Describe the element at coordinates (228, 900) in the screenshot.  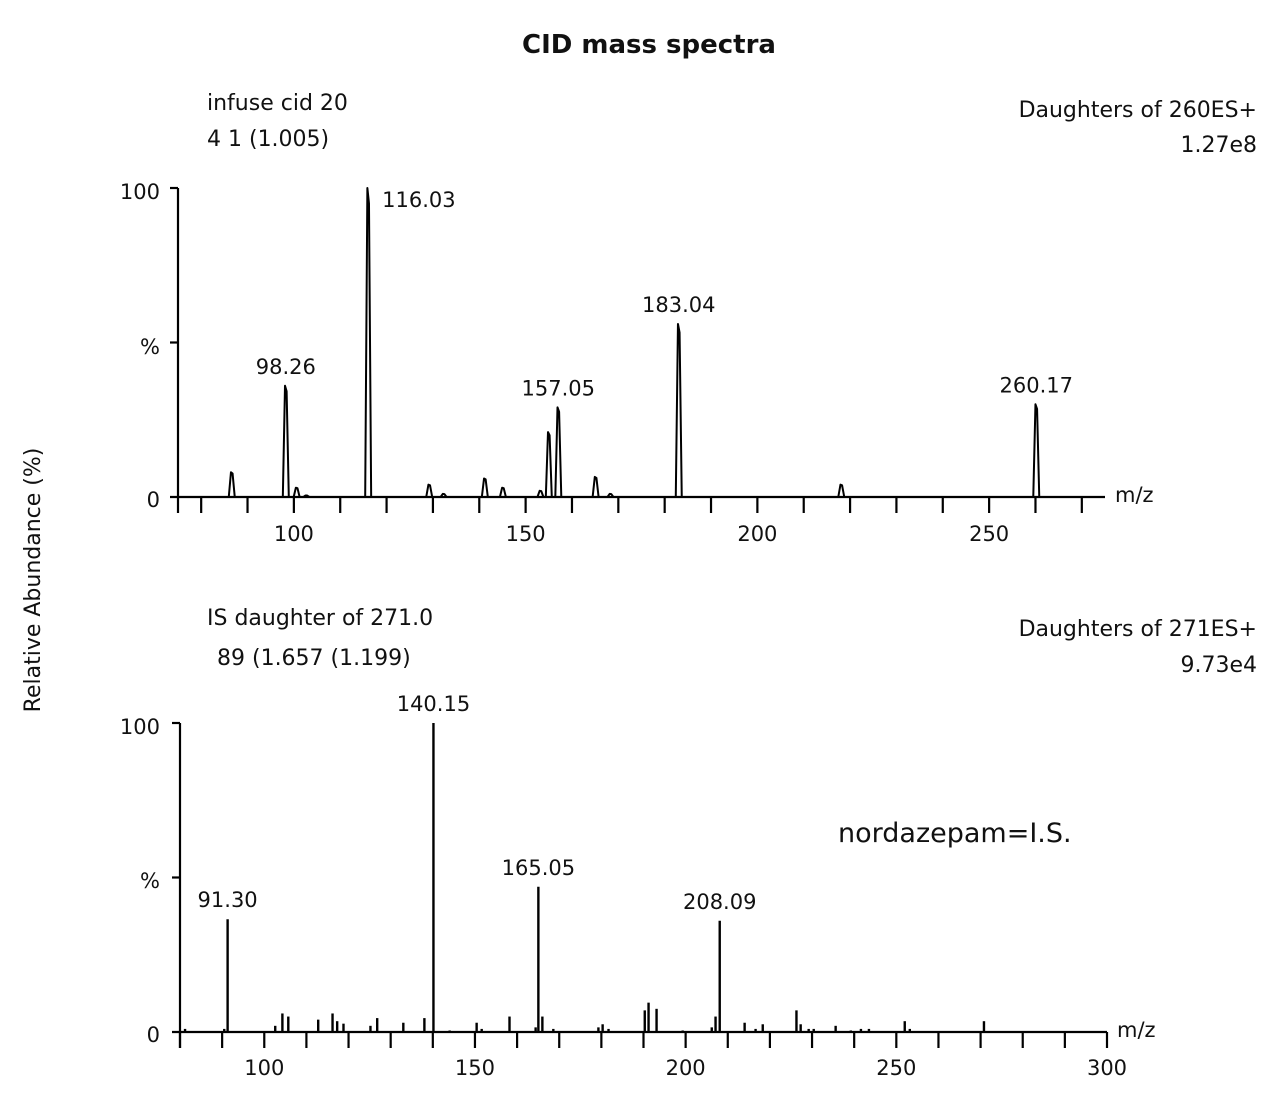
I see `peak-label: 91.30` at that location.